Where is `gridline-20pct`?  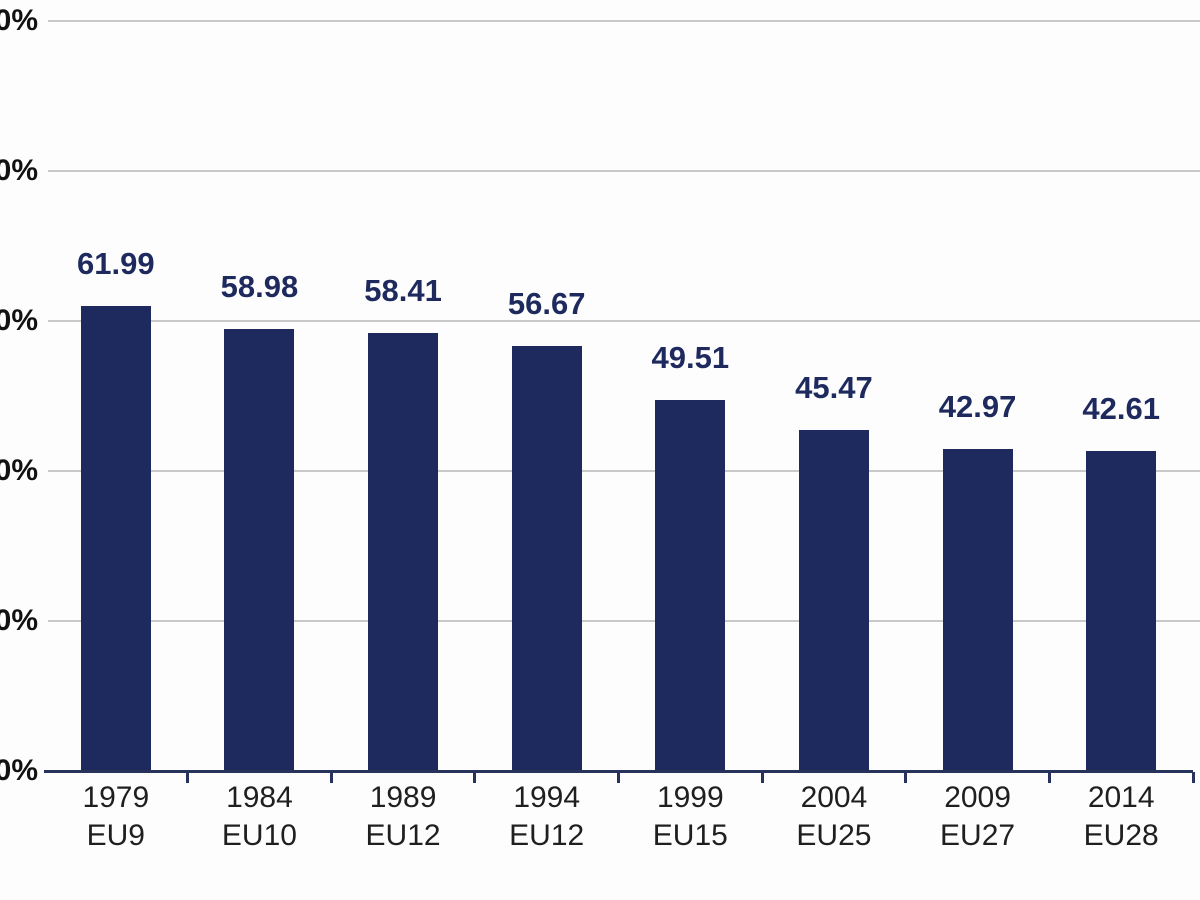
gridline-20pct is located at coordinates (624, 621).